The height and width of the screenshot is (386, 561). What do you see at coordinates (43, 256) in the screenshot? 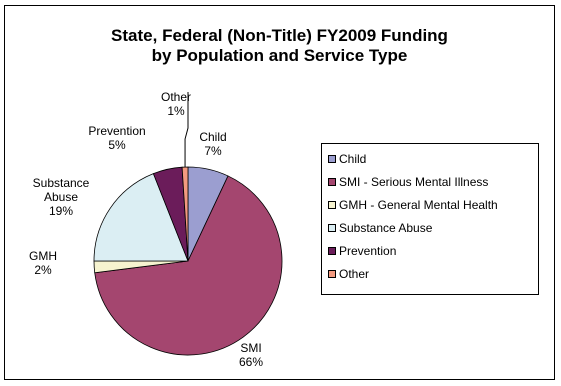
I see `data-label-gmh-line-1: GMH` at bounding box center [43, 256].